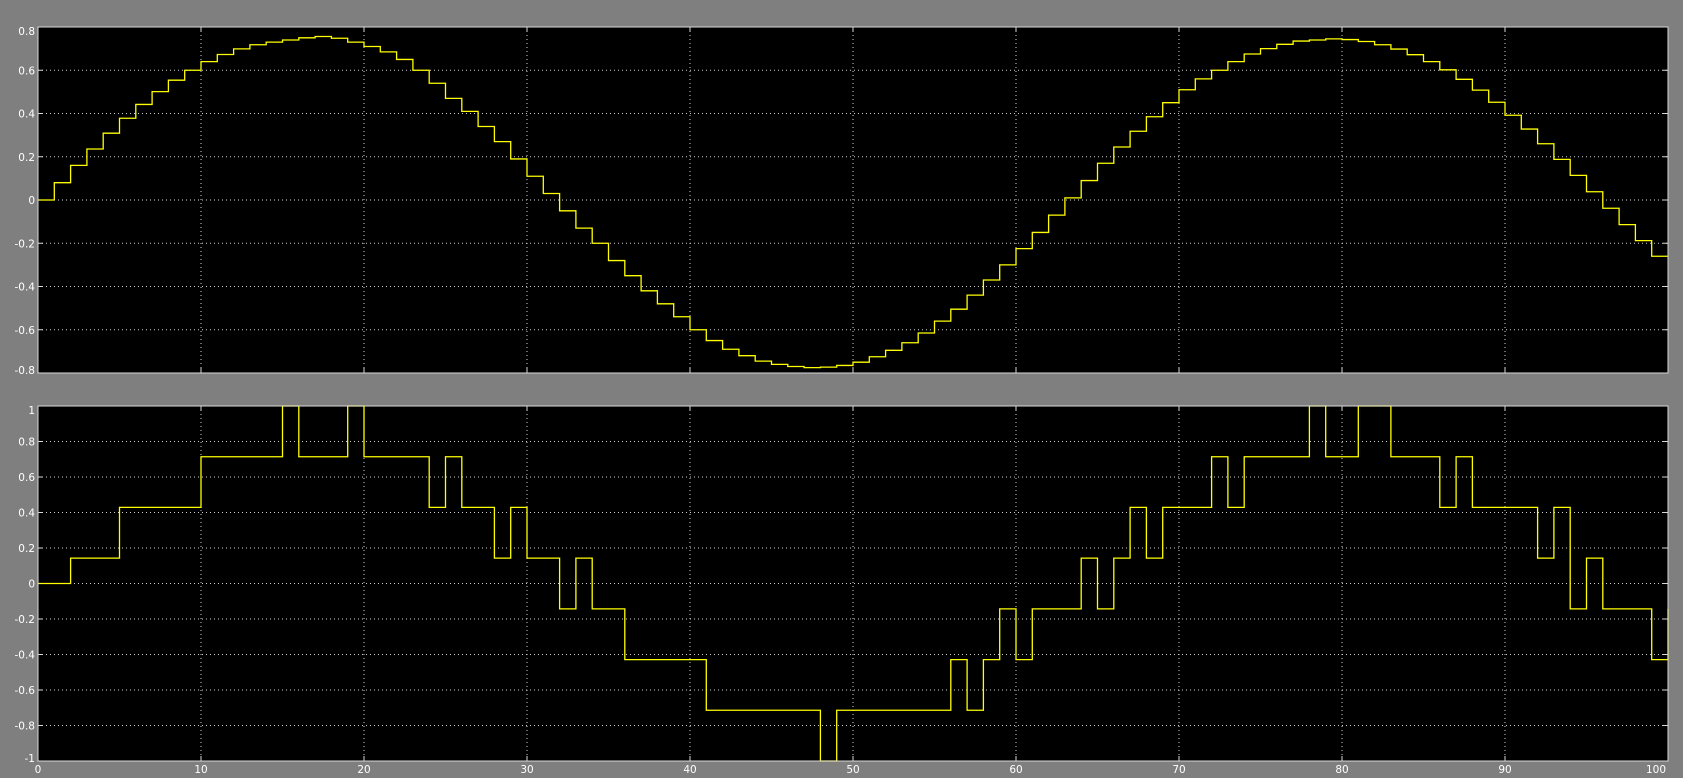 This screenshot has height=778, width=1683. Describe the element at coordinates (1341, 770) in the screenshot. I see `x-tick-label: 80` at that location.